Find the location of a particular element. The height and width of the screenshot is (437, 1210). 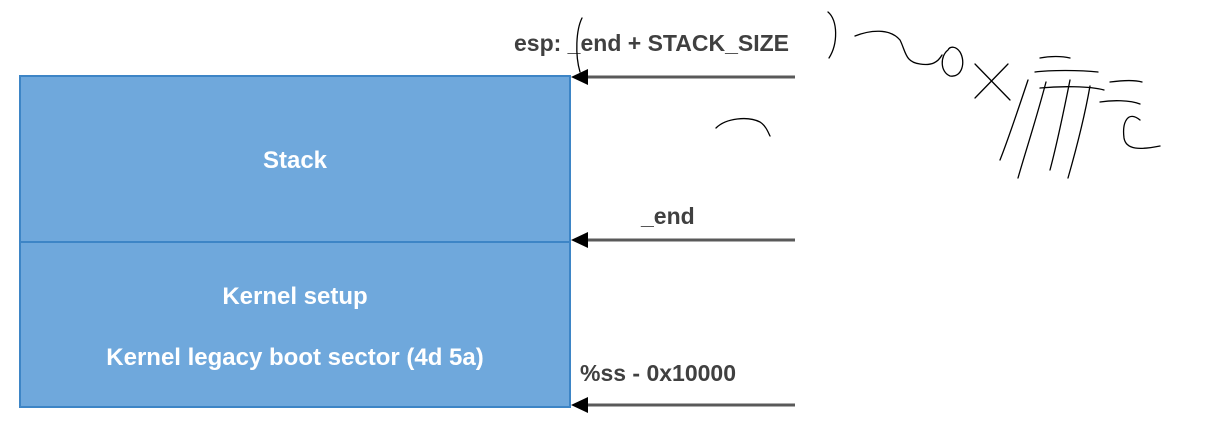

ss-arrow is located at coordinates (683, 405).